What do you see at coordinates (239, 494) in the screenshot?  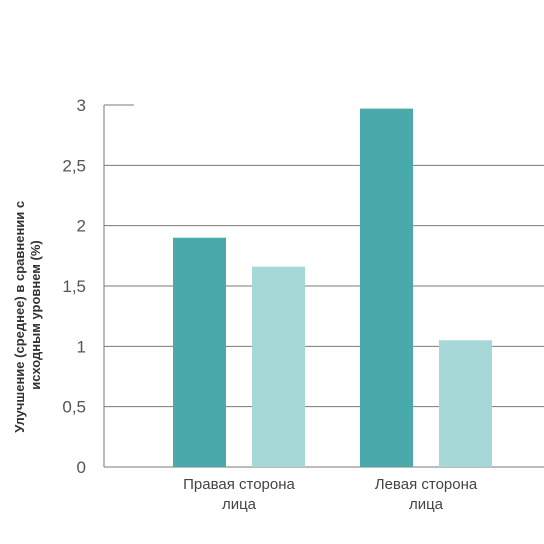 I see `x-category-label: Правая сторона лица` at bounding box center [239, 494].